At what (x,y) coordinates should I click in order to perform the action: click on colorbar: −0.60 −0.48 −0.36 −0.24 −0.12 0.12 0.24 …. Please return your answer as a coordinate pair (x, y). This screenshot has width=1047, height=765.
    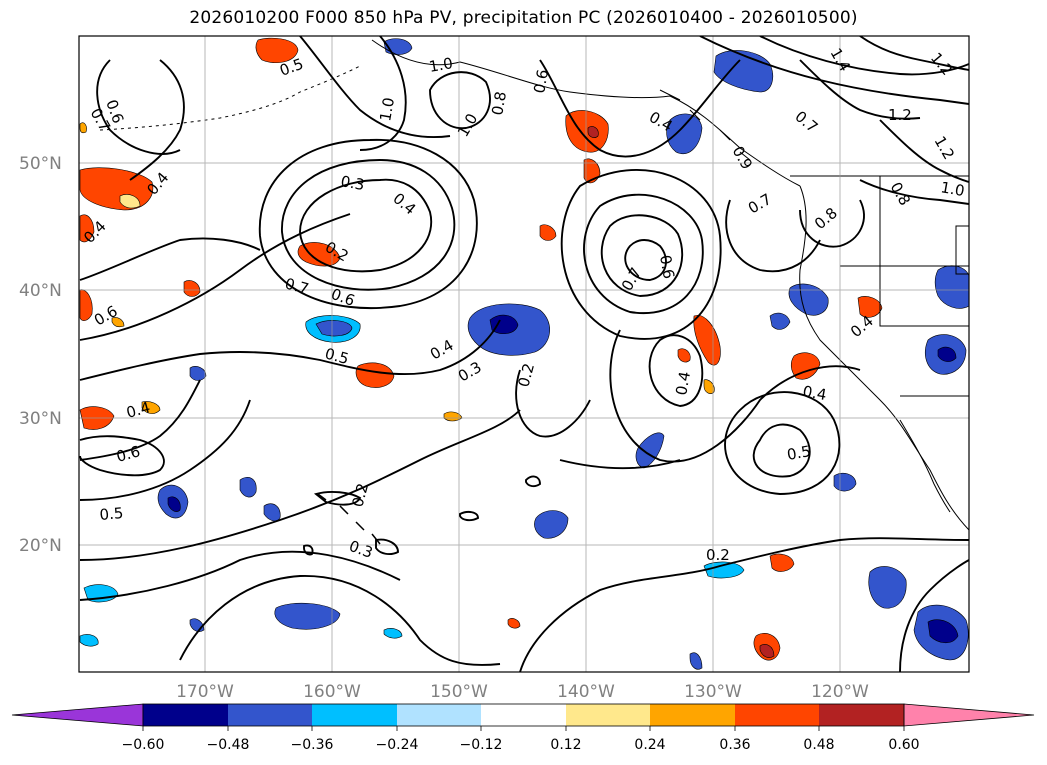
    Looking at the image, I should click on (523, 728).